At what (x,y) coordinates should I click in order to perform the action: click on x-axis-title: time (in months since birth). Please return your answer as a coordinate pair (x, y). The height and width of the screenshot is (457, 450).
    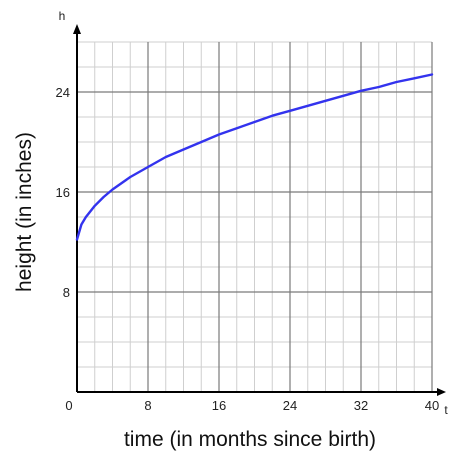
    Looking at the image, I should click on (250, 439).